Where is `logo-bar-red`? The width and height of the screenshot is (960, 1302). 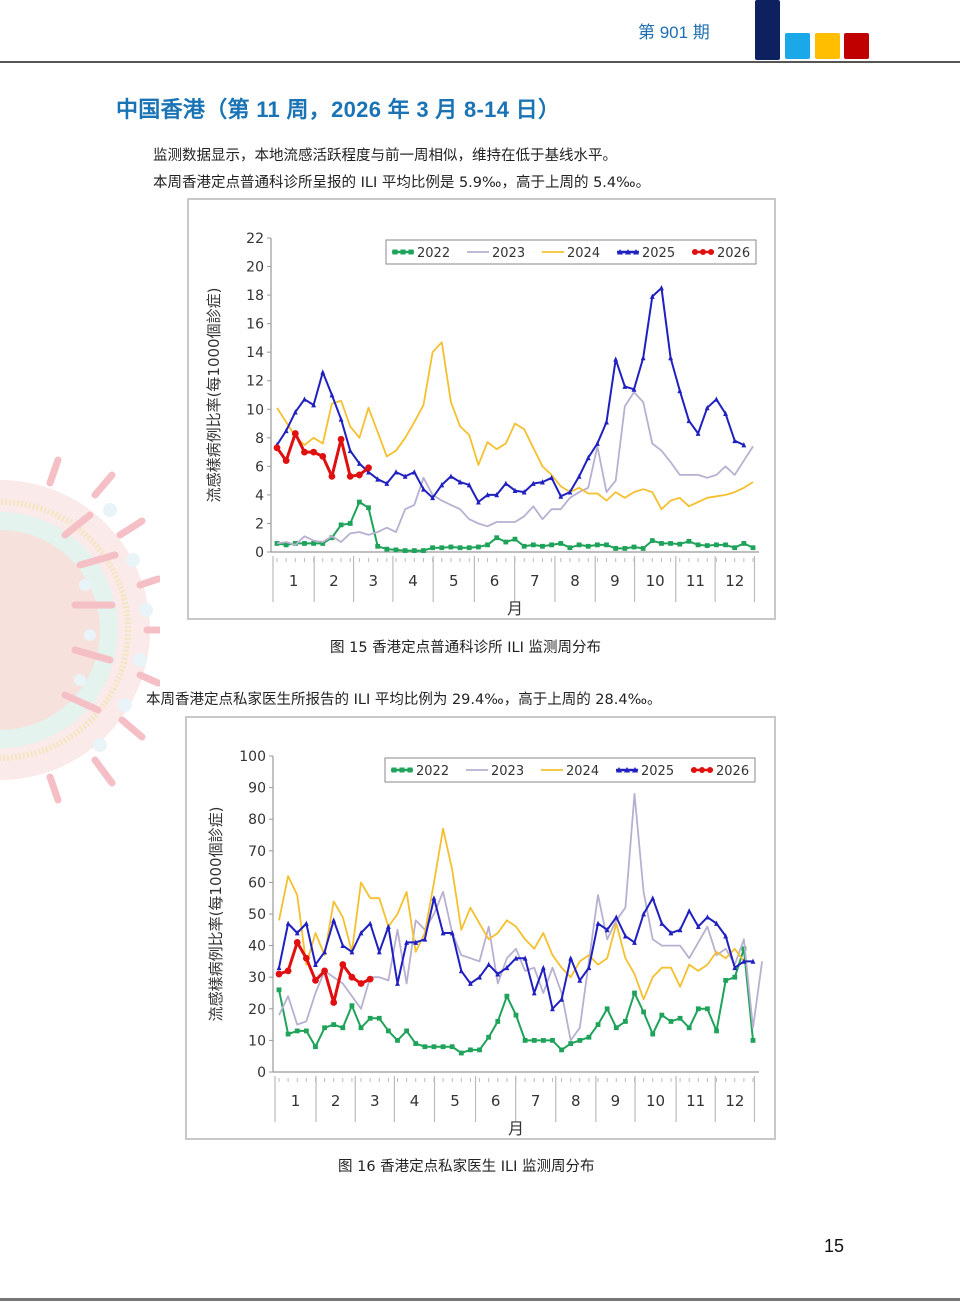
logo-bar-red is located at coordinates (856, 46).